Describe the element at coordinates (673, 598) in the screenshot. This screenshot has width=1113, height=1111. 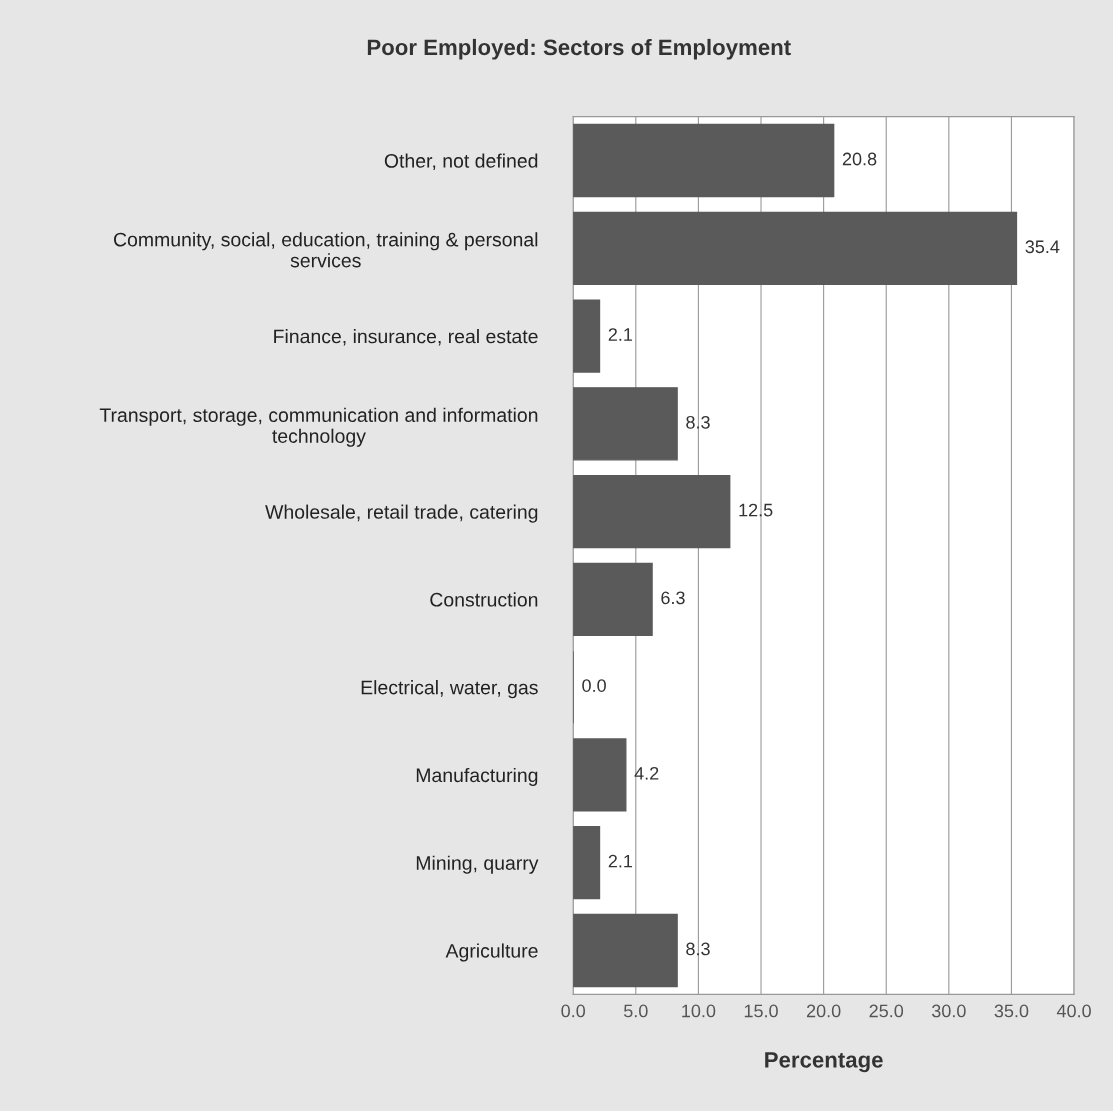
I see `data-label: 6.3` at that location.